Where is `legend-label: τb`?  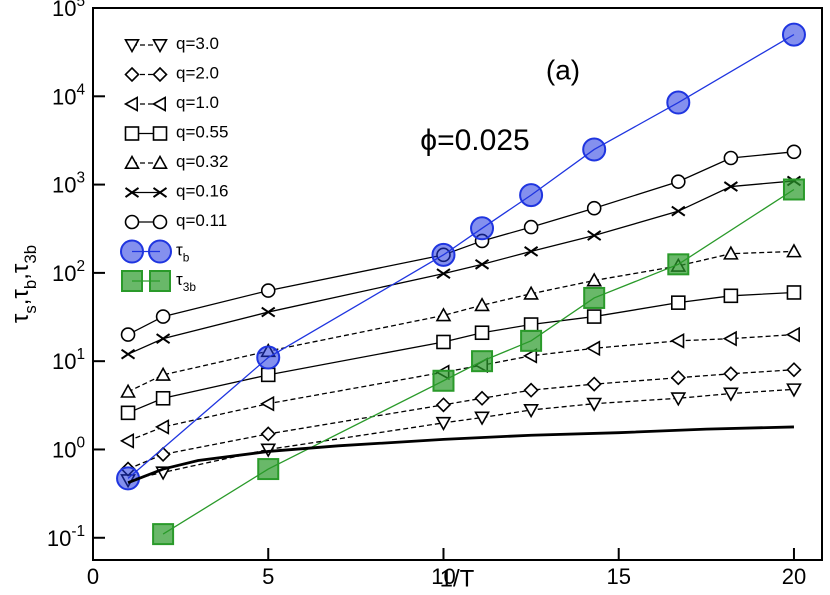
legend-label: τb is located at coordinates (183, 253).